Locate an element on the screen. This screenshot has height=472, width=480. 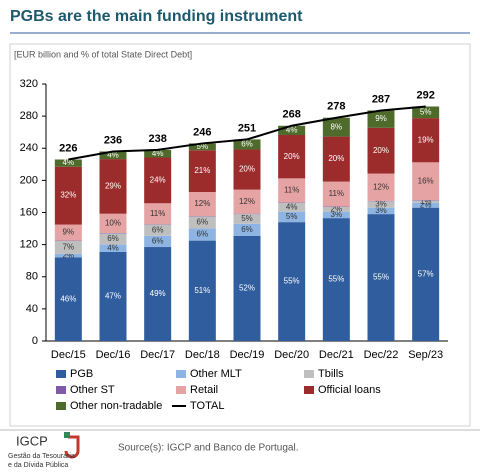
segment-label: 57% is located at coordinates (426, 273).